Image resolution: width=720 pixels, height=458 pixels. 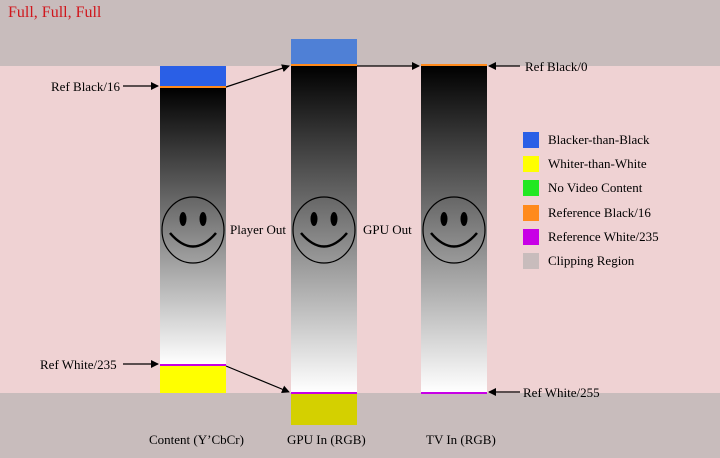 What do you see at coordinates (599, 139) in the screenshot?
I see `legend-label: Blacker-than-Black` at bounding box center [599, 139].